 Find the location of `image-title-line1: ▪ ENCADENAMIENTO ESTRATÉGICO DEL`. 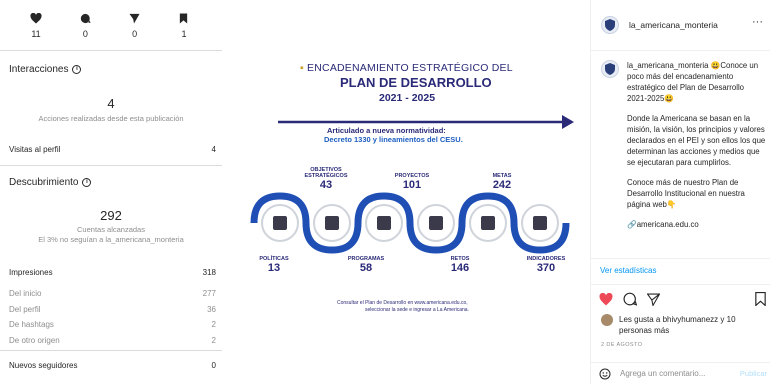

image-title-line1: ▪ ENCADENAMIENTO ESTRATÉGICO DEL is located at coordinates (406, 68).